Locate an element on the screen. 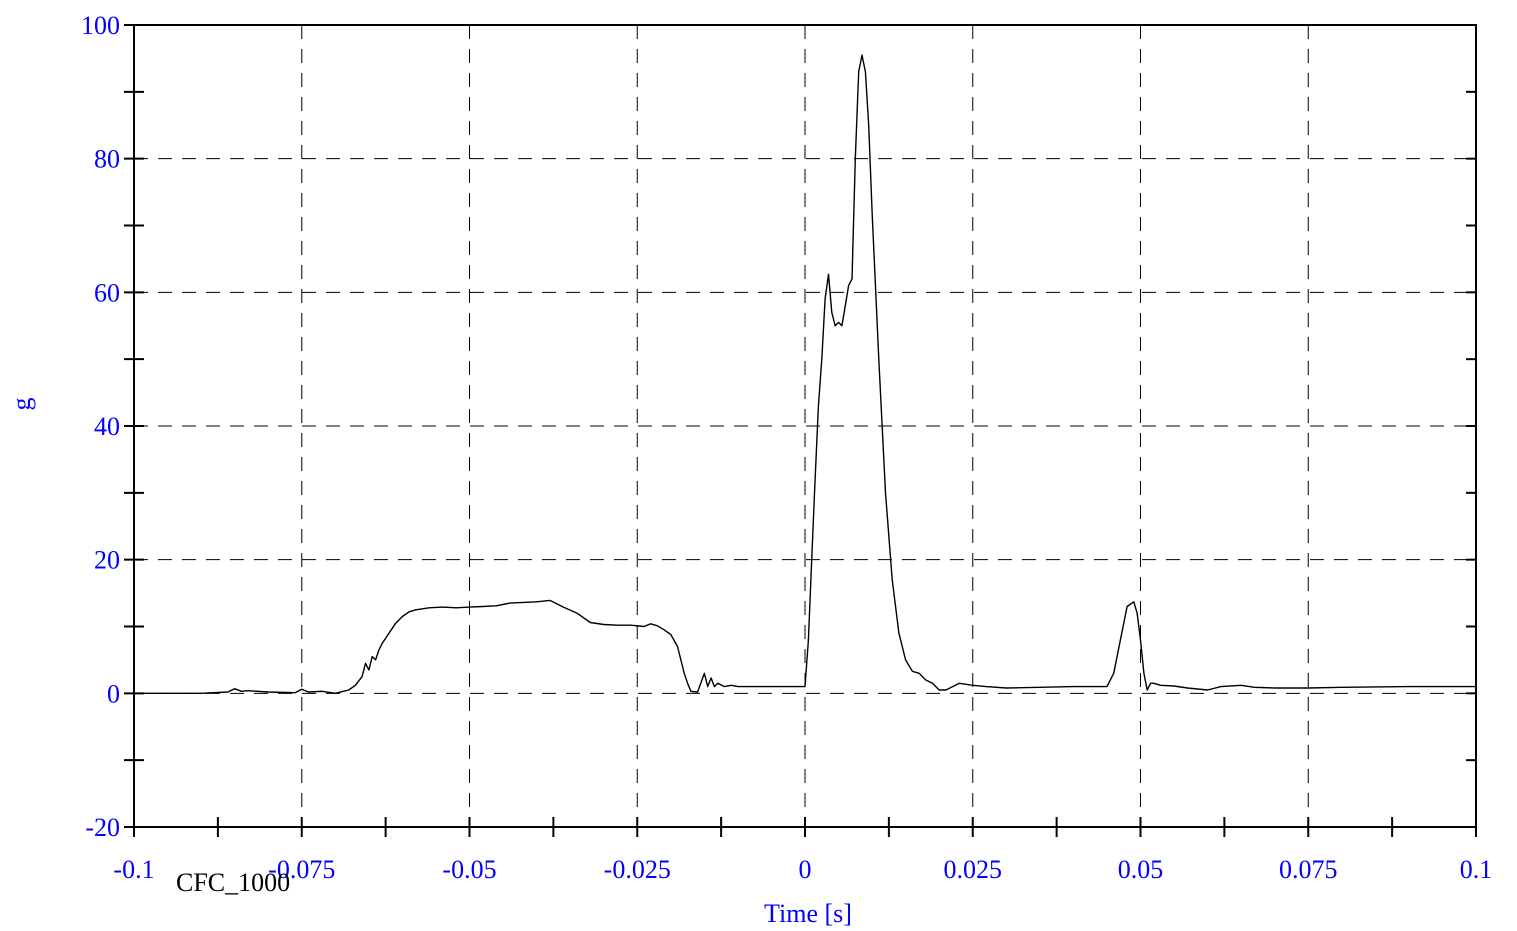  x-tick-labels: -0.1 -0.075 -0.05 -0.025 0 0.025 0.05 0.075 0.1 is located at coordinates (802, 869).